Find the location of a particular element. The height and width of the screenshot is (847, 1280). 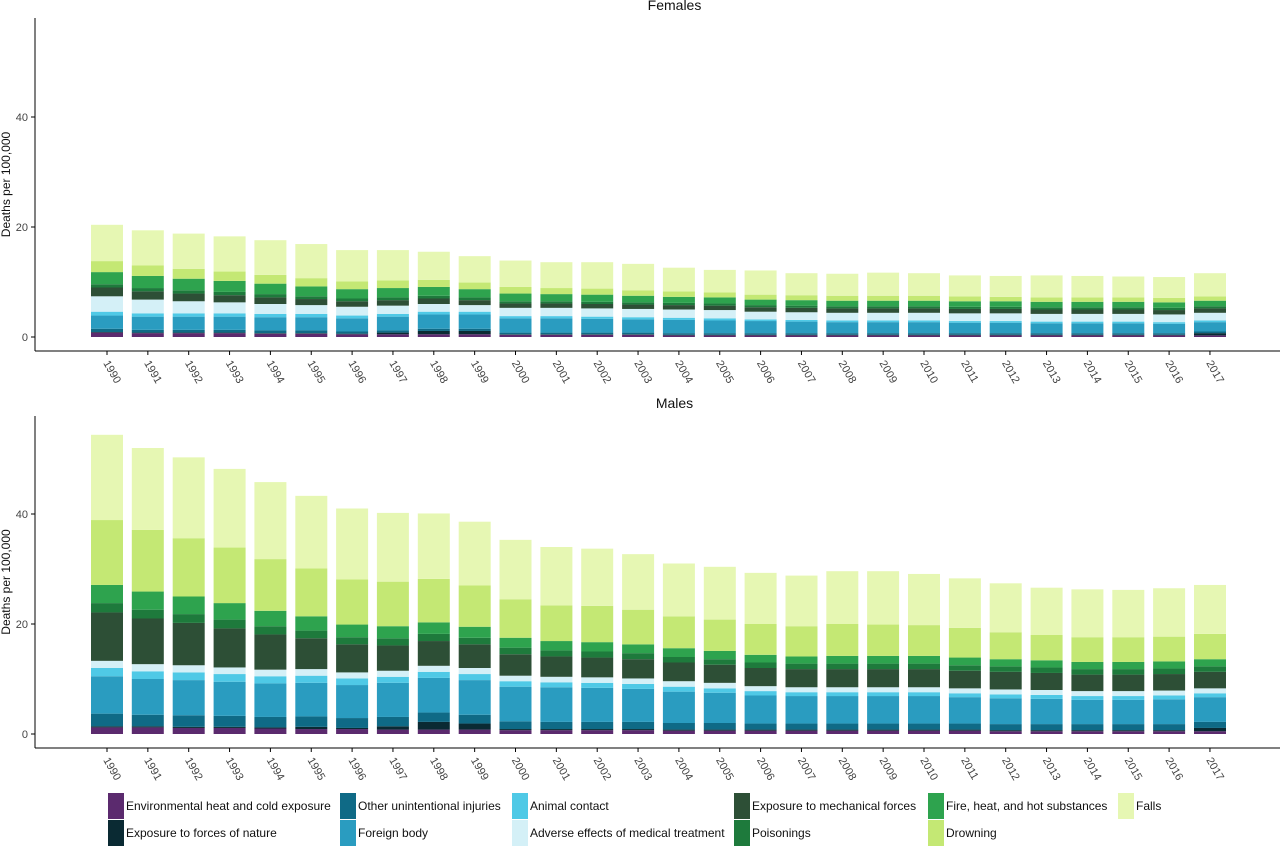

x-tick-label: 2010 is located at coordinates (928, 372).